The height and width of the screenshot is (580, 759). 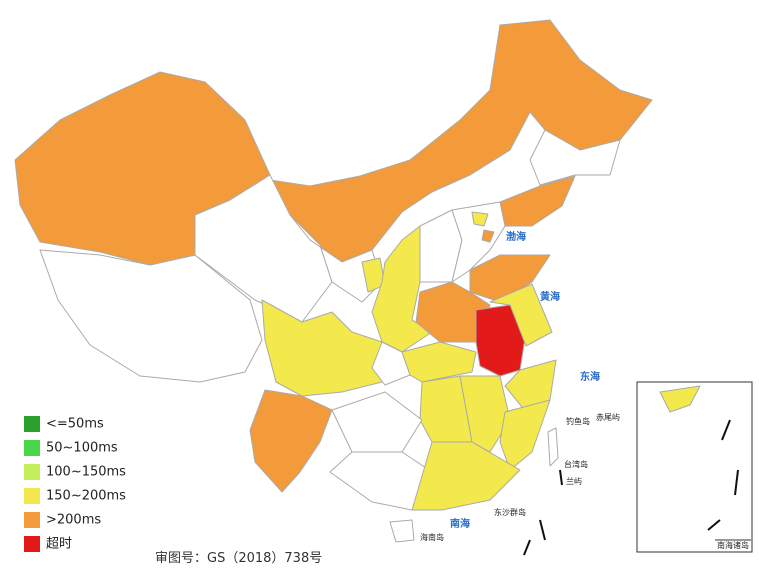 What do you see at coordinates (680, 399) in the screenshot?
I see `inset-coast` at bounding box center [680, 399].